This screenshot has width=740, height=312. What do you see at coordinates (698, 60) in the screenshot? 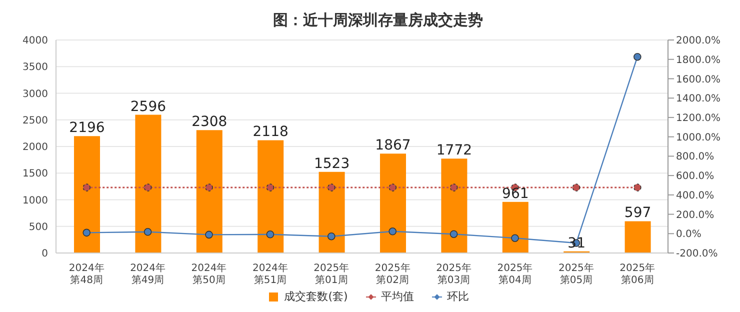
I see `y2-tick-label: 1800.0%` at bounding box center [698, 60].